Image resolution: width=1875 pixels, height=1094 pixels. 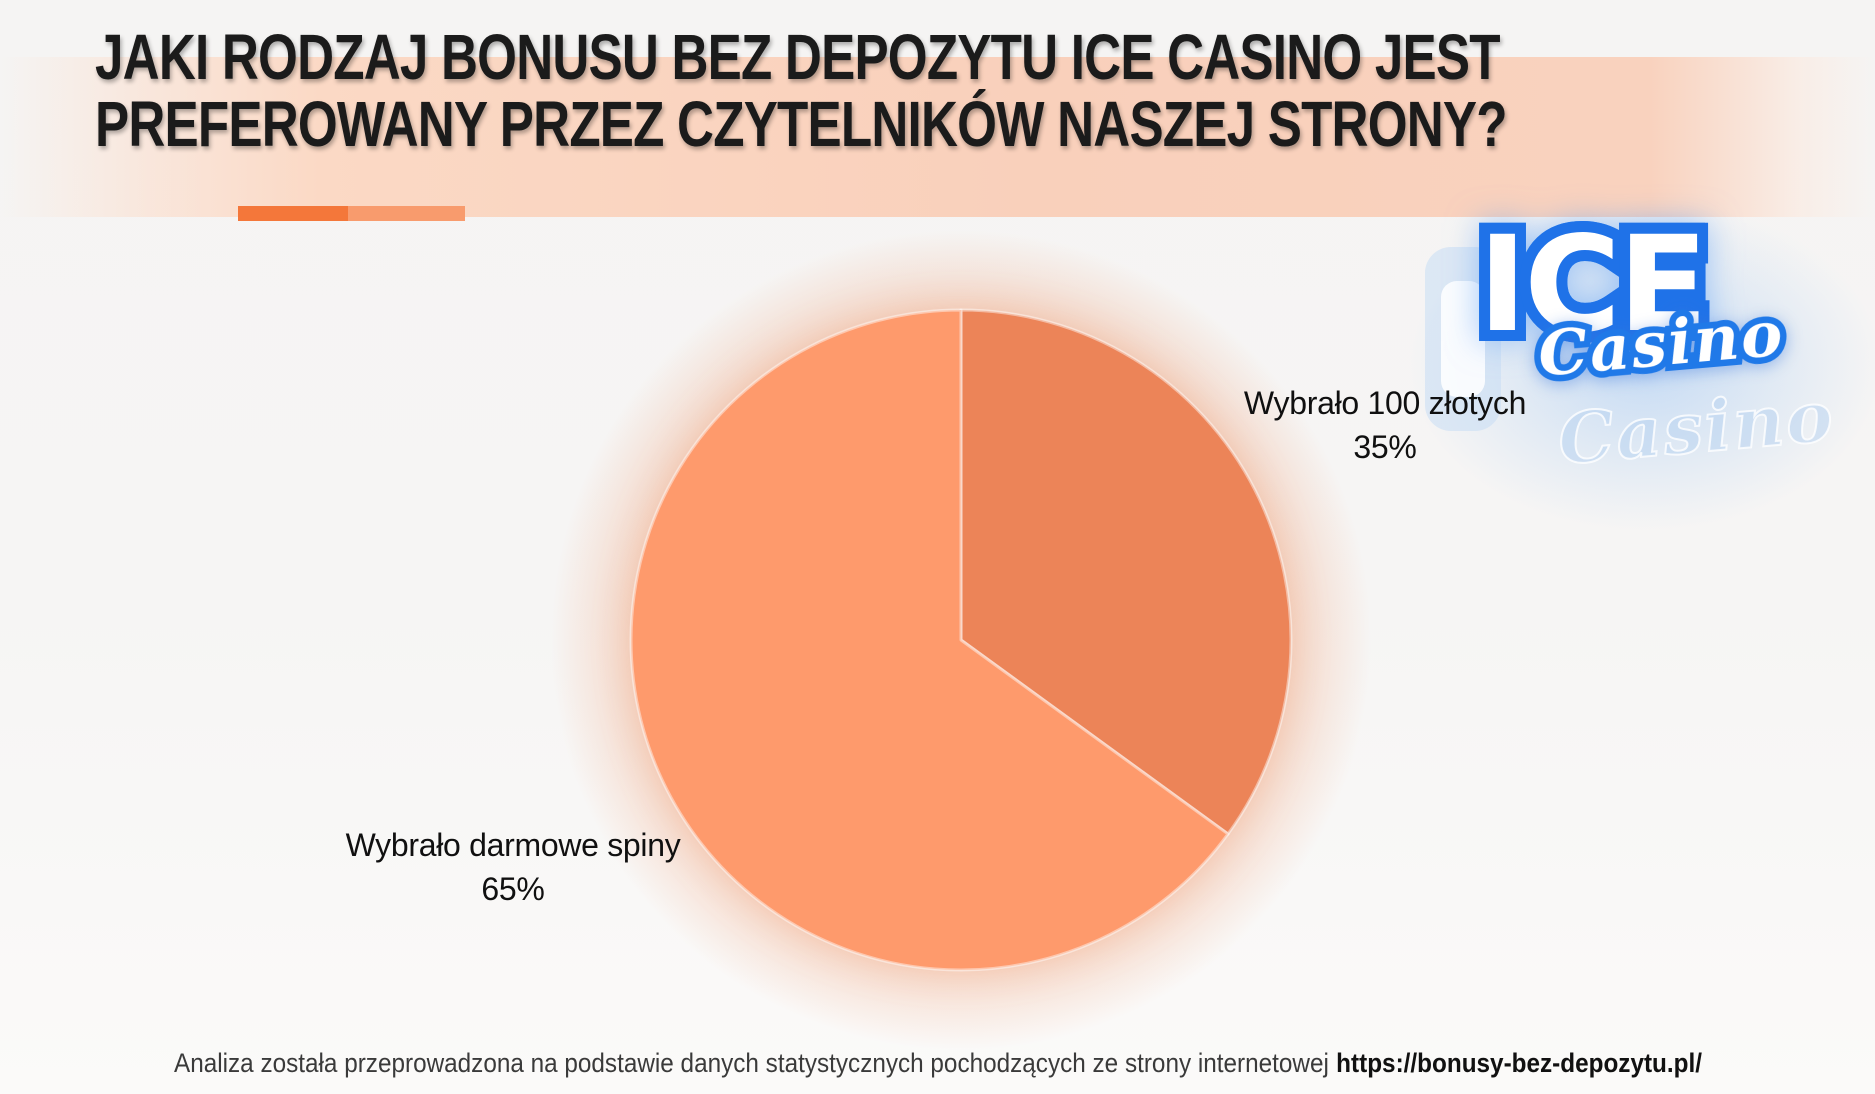 I want to click on accent-bar-light, so click(x=406, y=213).